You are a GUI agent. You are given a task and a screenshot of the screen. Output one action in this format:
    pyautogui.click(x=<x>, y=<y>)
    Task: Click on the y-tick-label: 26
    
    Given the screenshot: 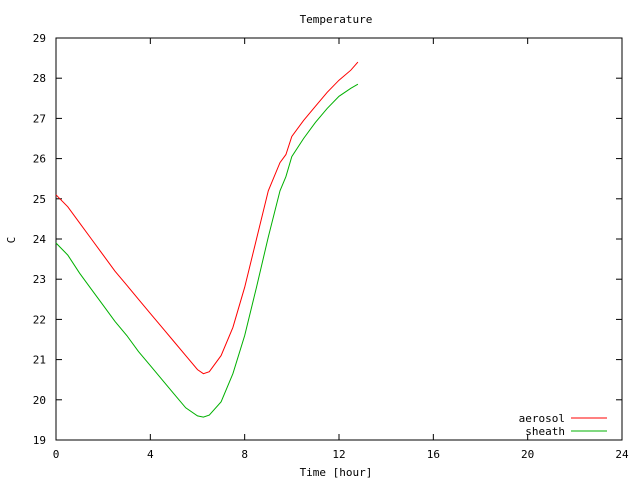 What is the action you would take?
    pyautogui.click(x=39, y=159)
    